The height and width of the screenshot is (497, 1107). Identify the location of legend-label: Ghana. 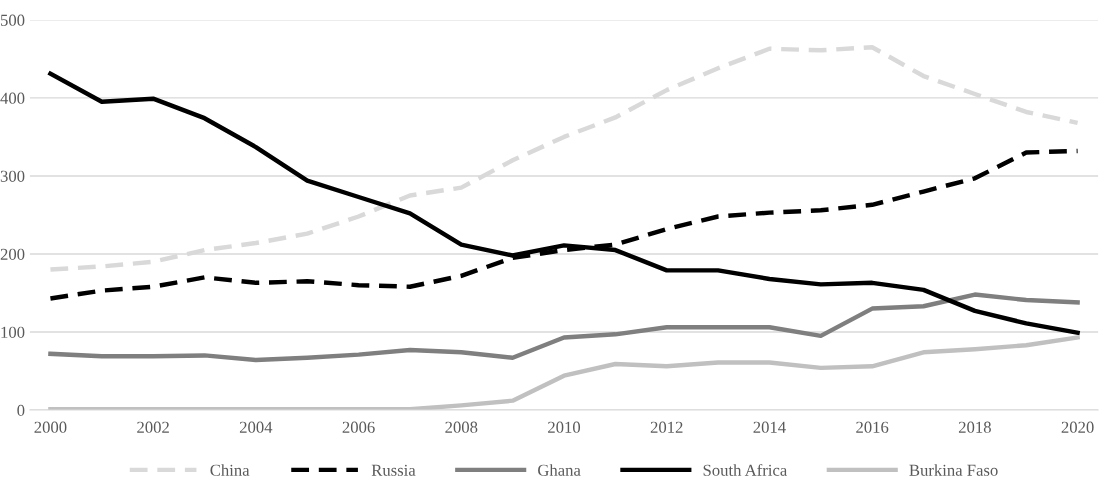
(559, 470).